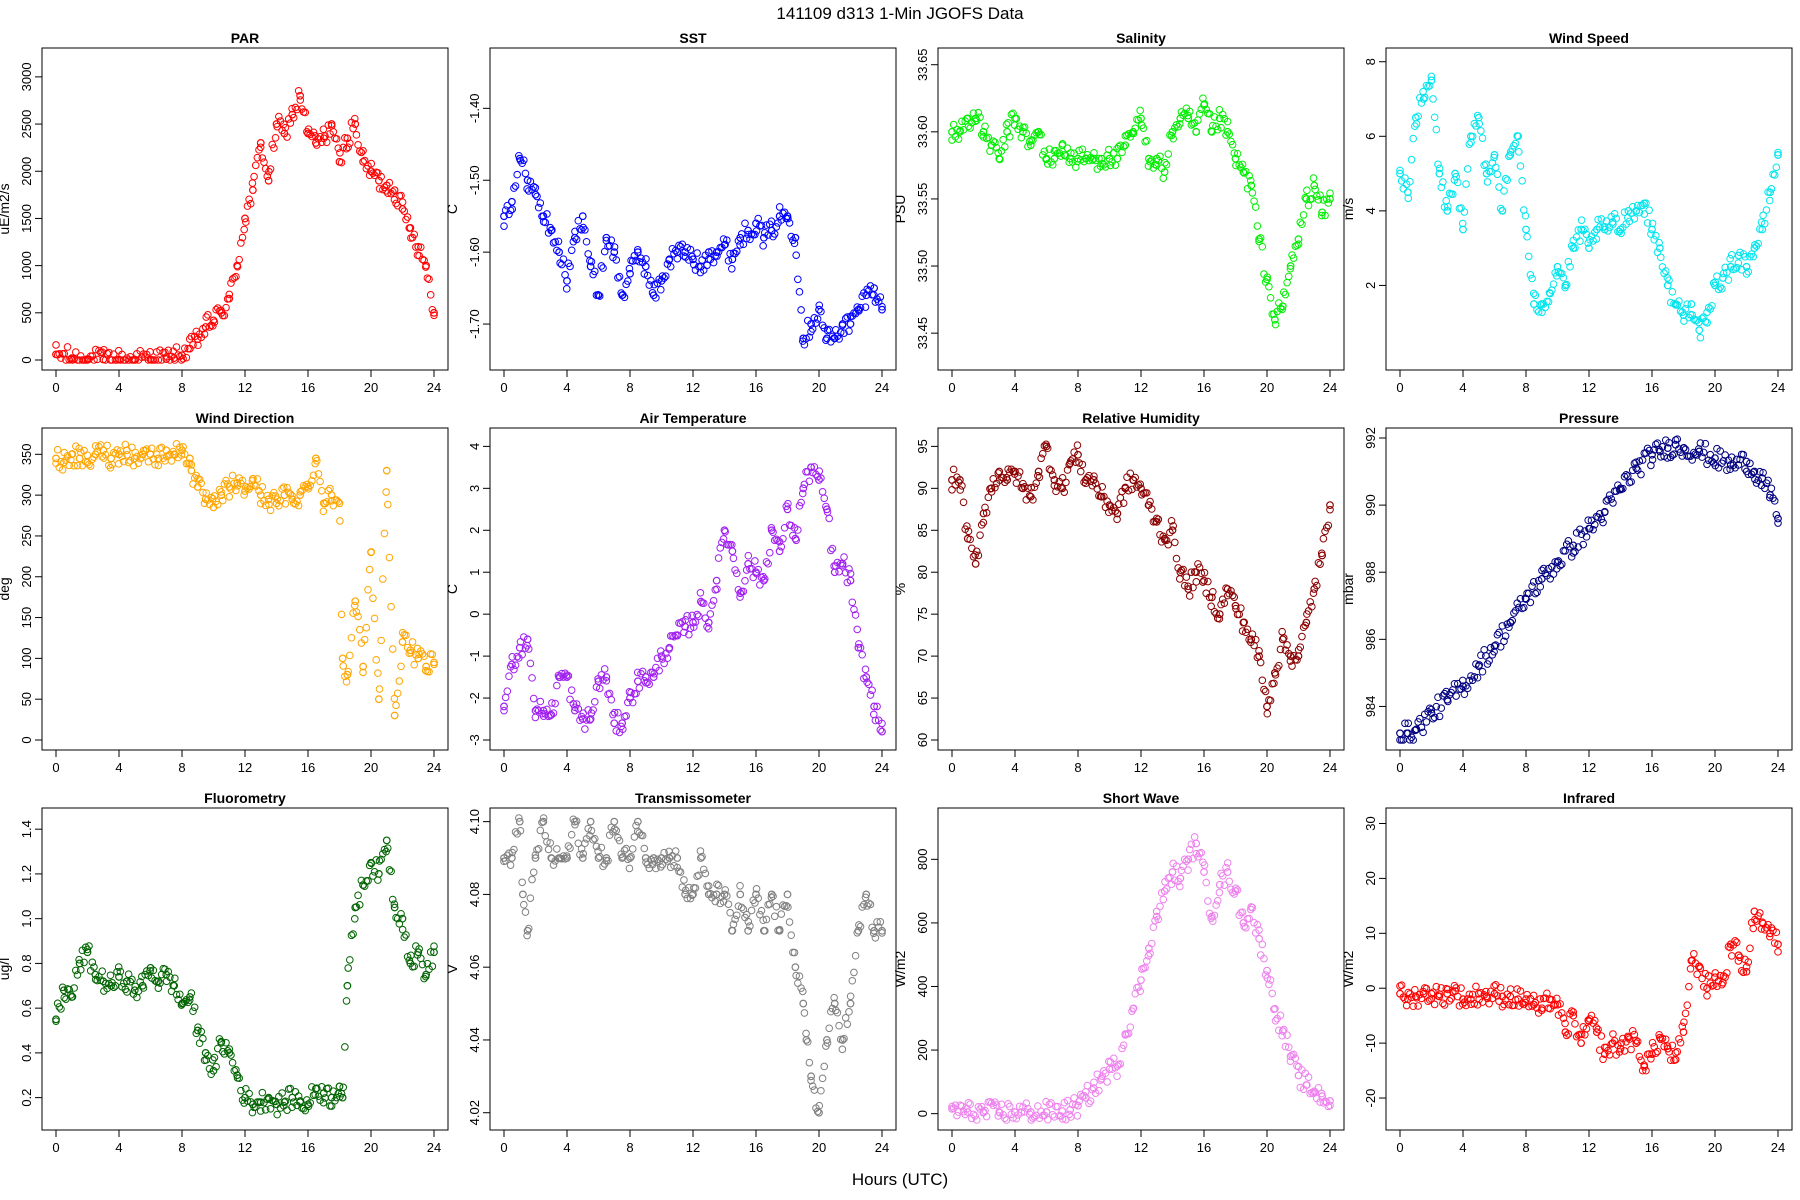 The height and width of the screenshot is (1200, 1800). I want to click on y-tick-label: 150, so click(26, 618).